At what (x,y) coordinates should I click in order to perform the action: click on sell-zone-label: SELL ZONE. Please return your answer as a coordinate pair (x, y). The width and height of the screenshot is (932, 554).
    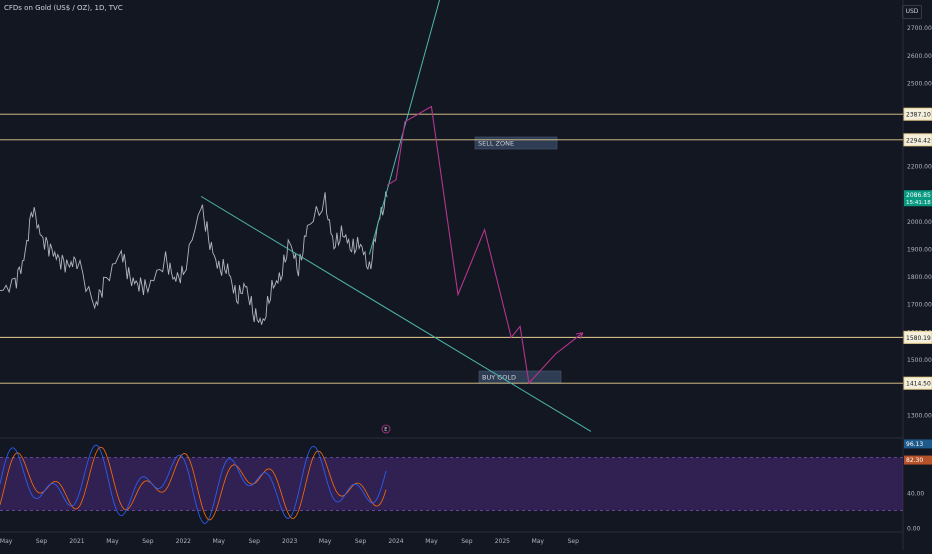
    Looking at the image, I should click on (496, 144).